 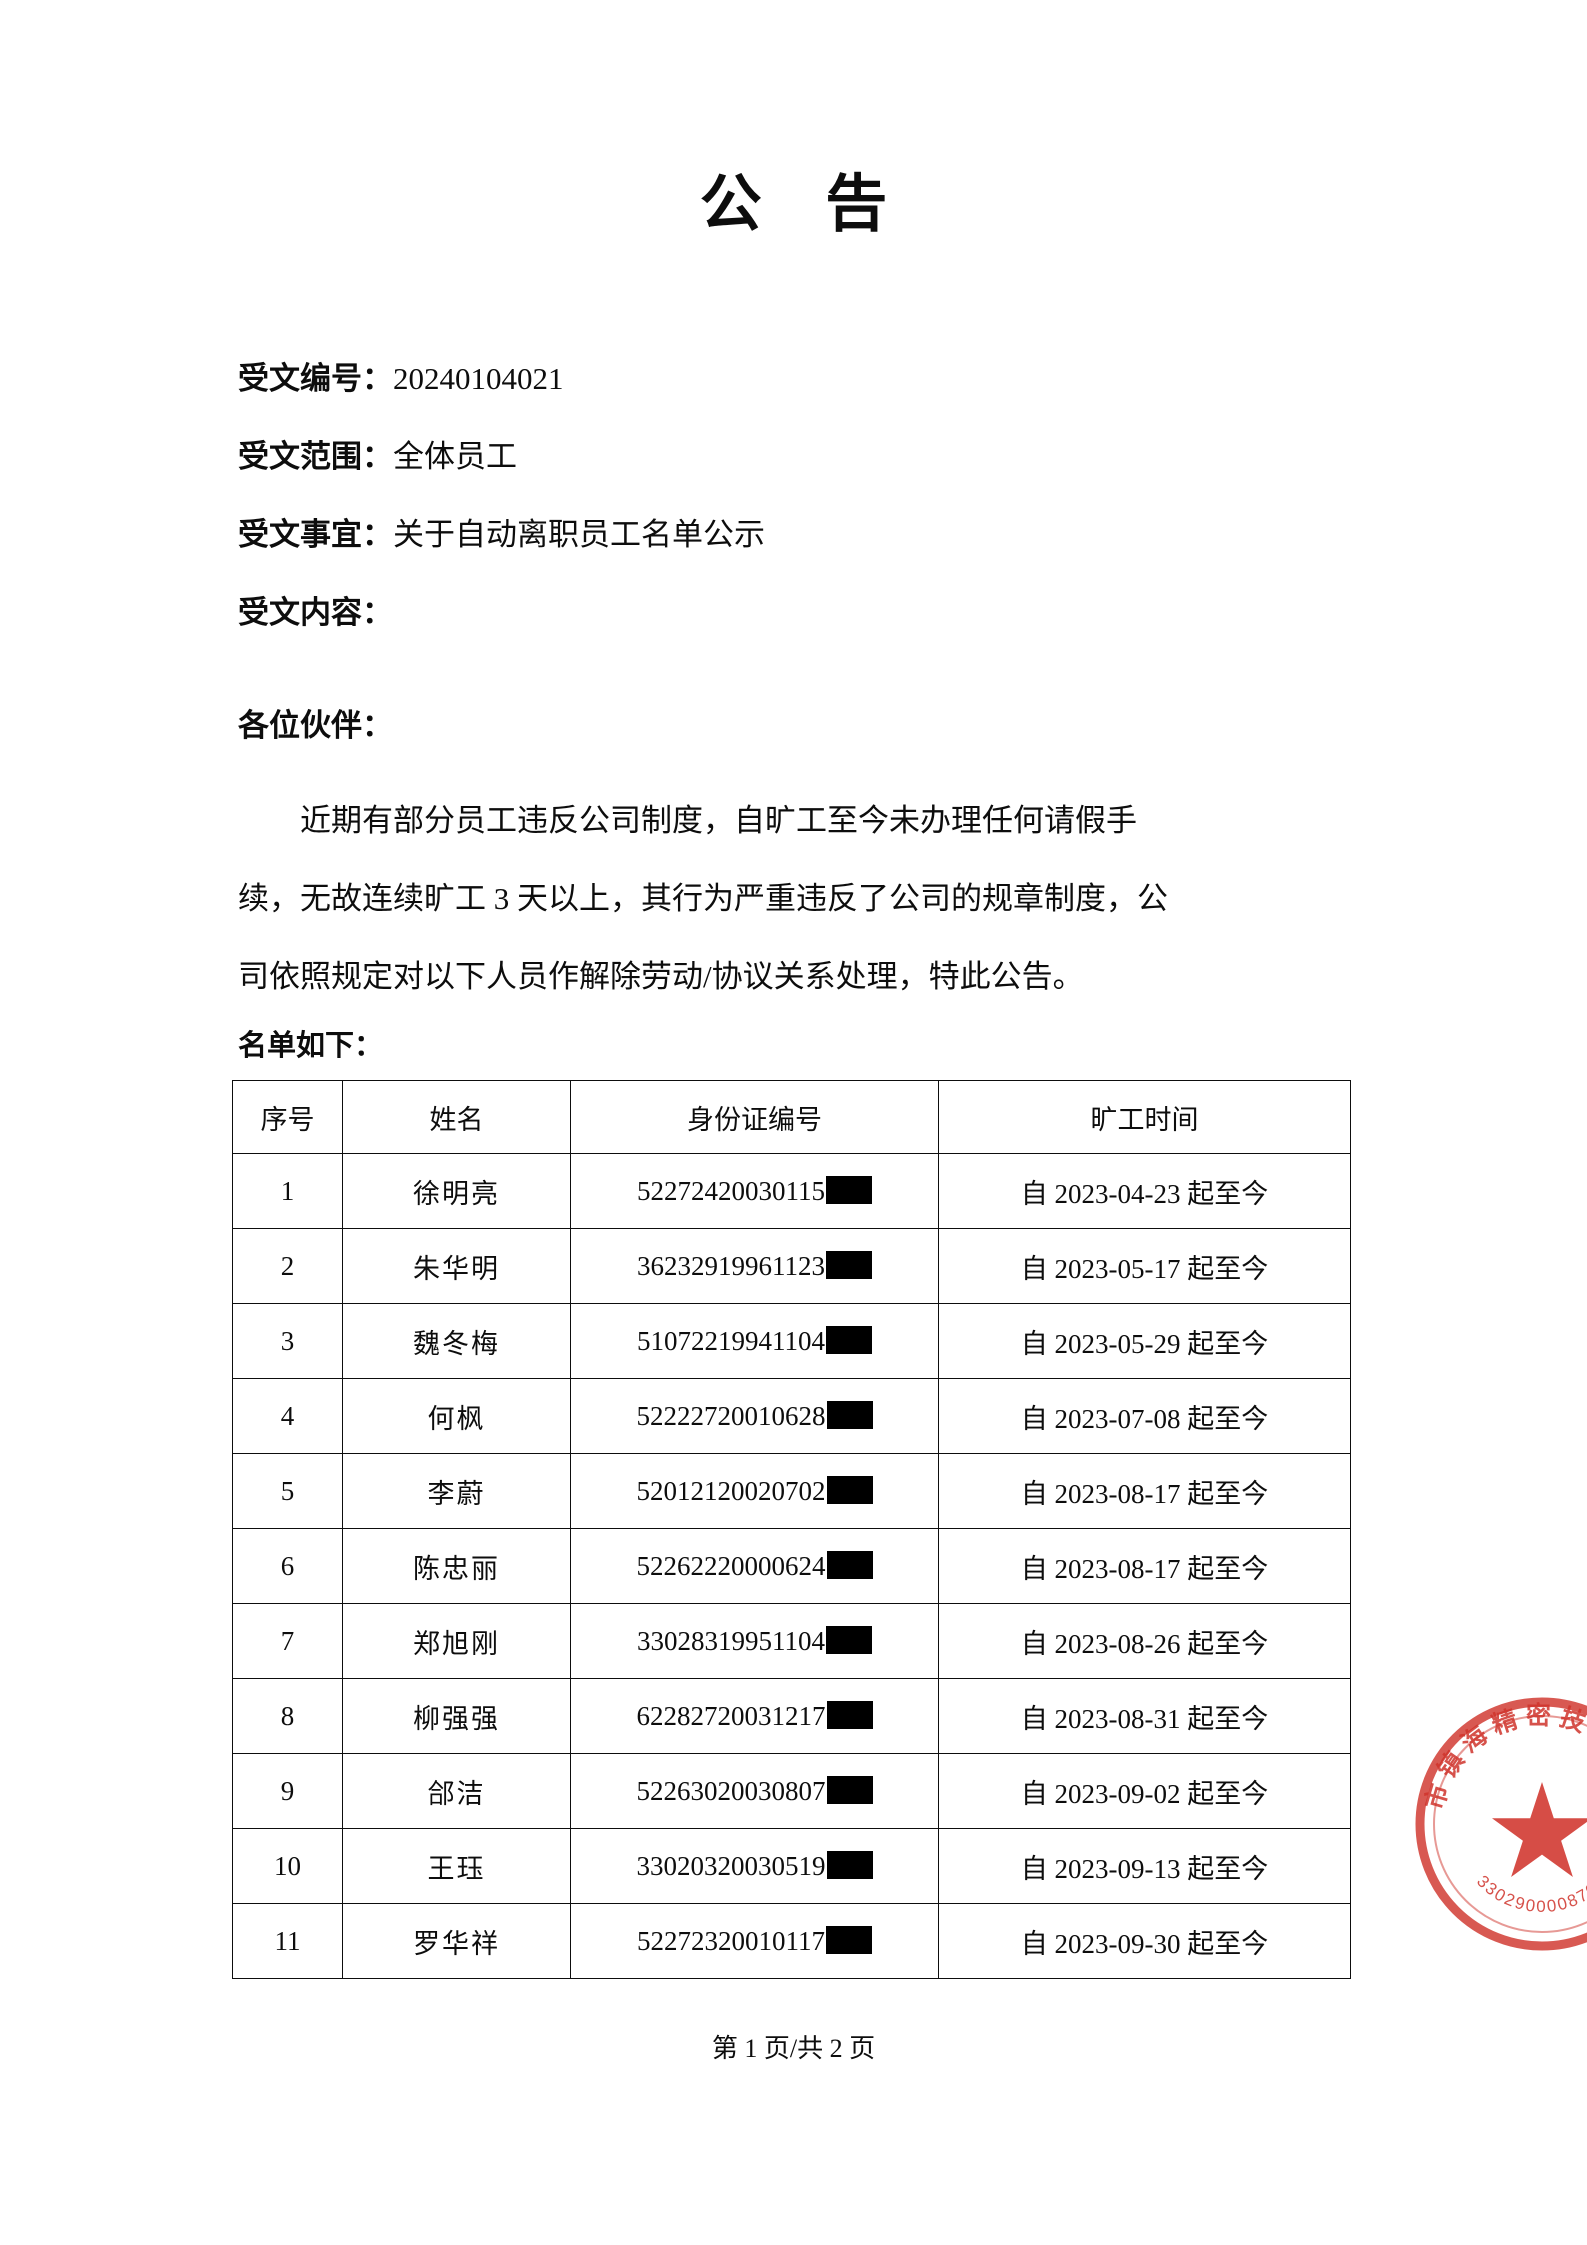 What do you see at coordinates (287, 1341) in the screenshot?
I see `cell-index: 3` at bounding box center [287, 1341].